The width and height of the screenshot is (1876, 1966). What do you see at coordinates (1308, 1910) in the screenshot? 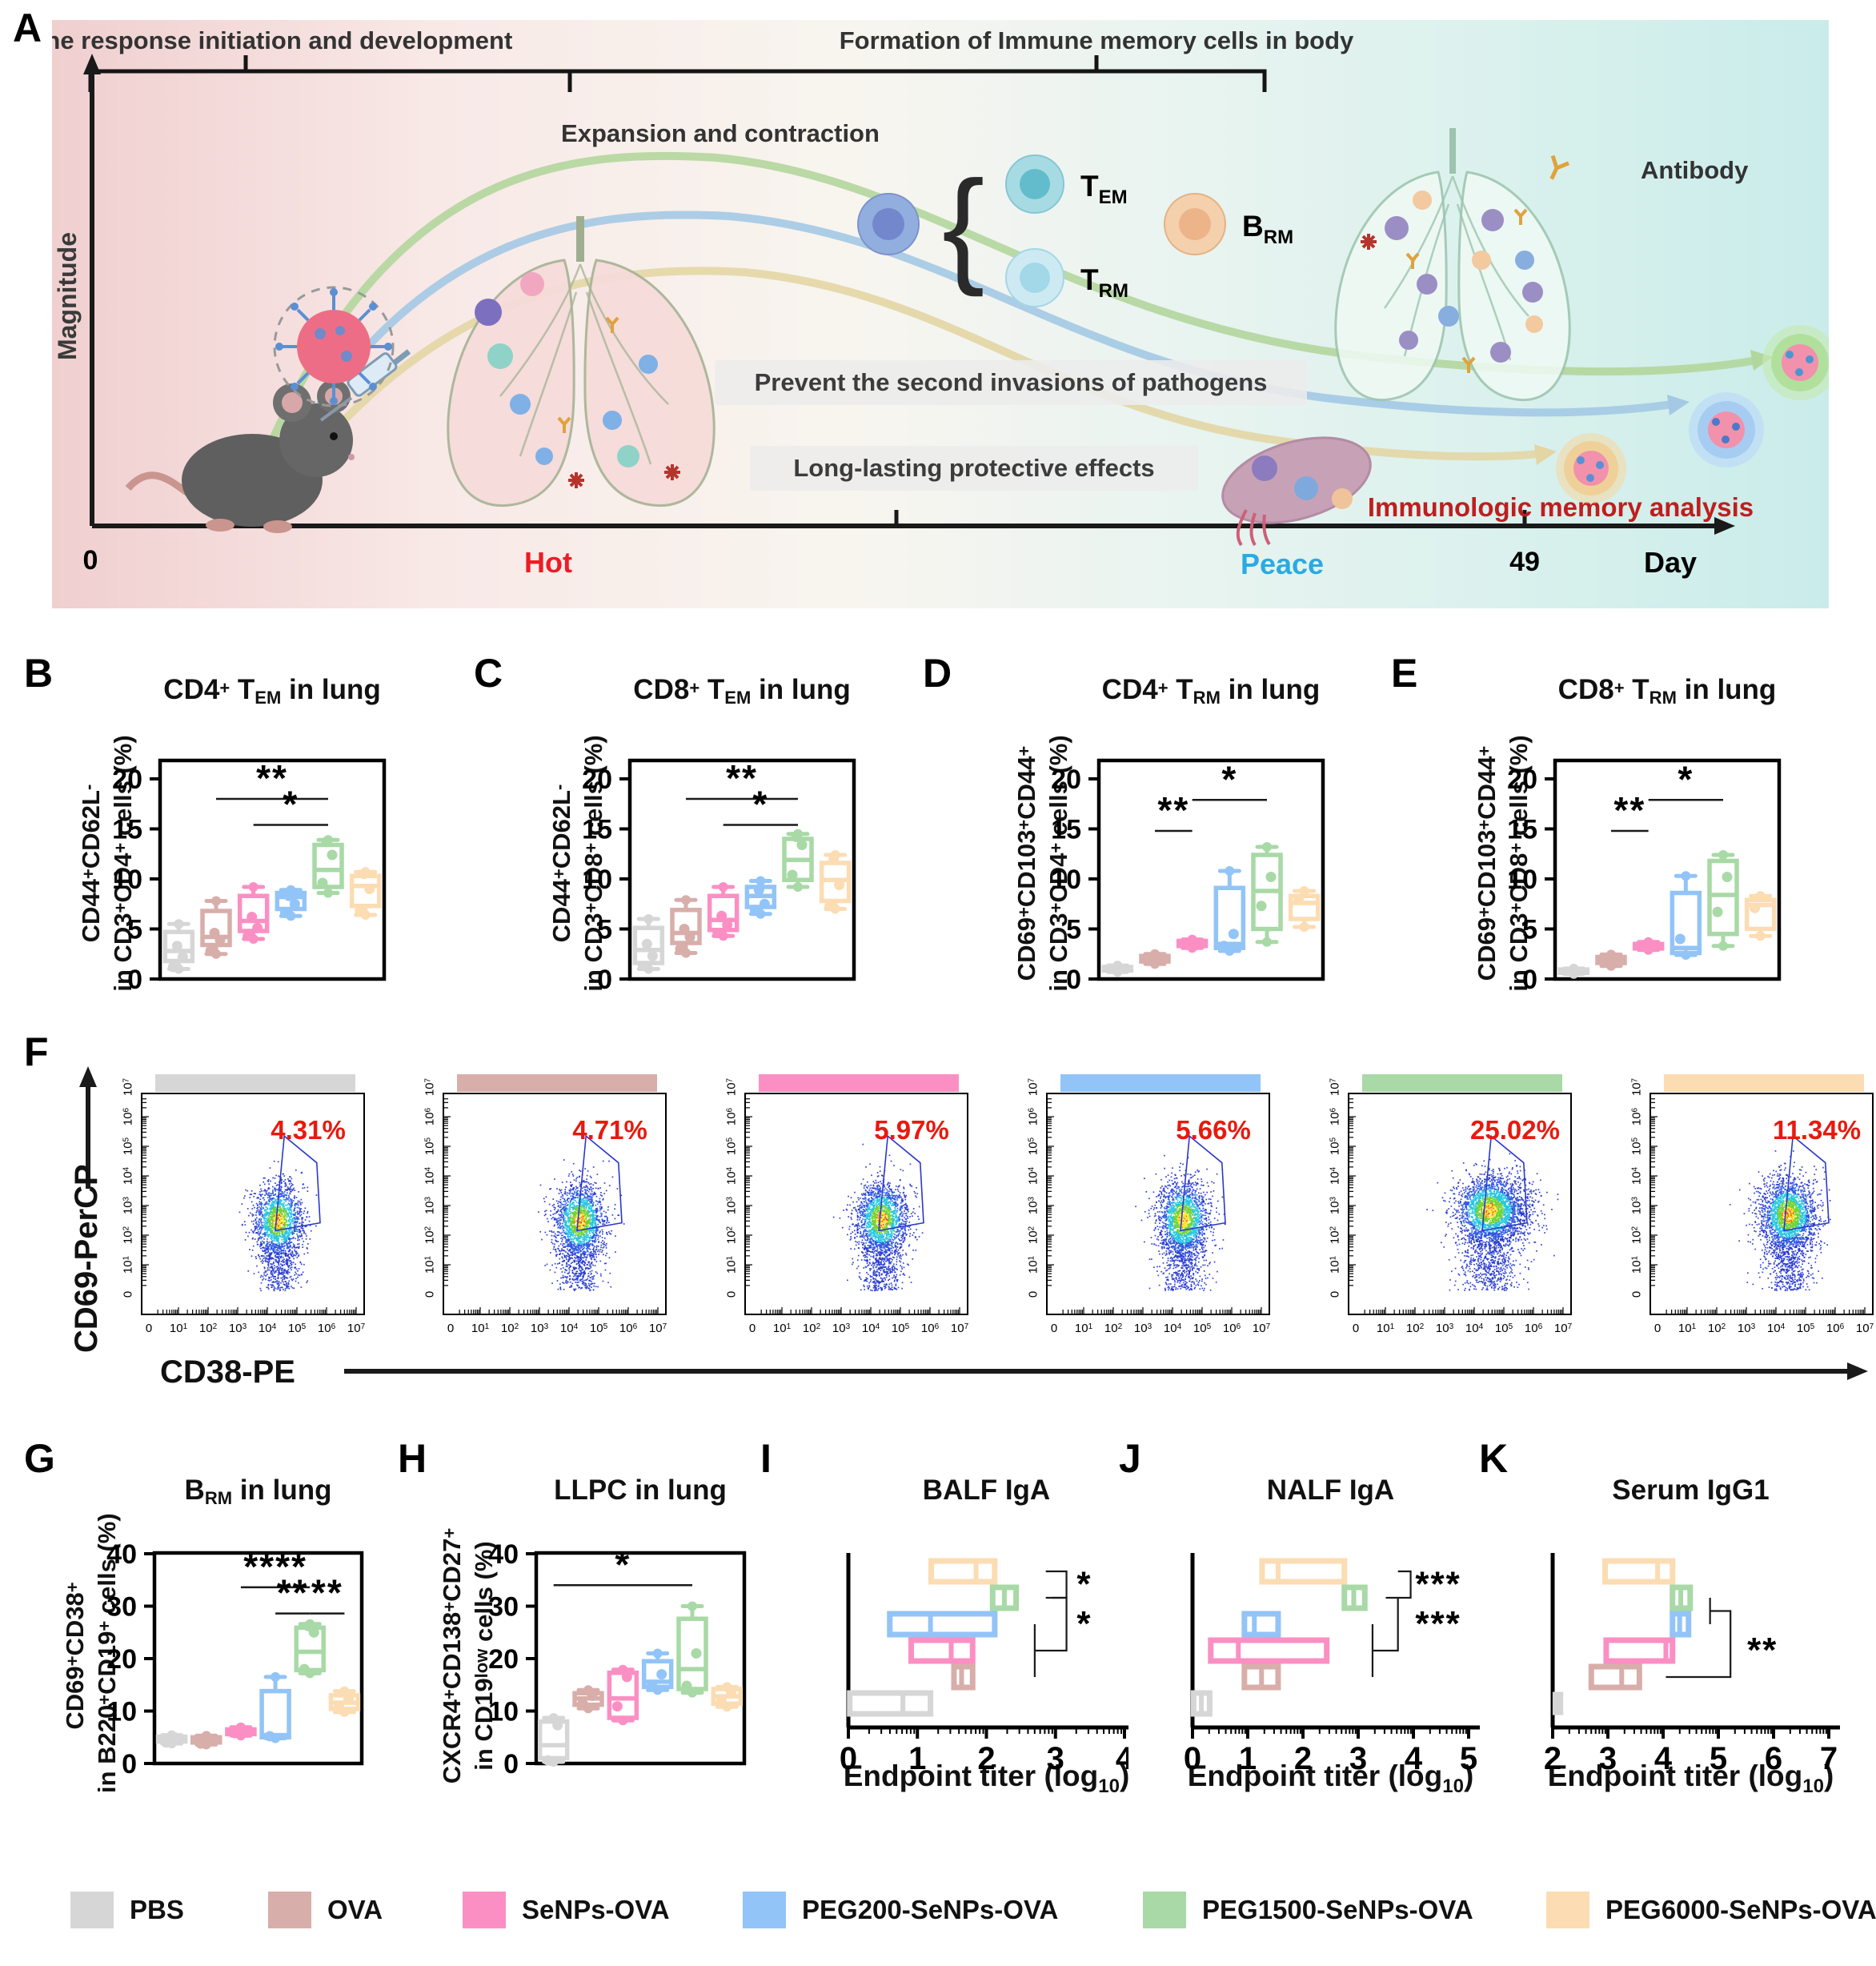
I see `legend-item-peg1500: PEG1500-SeNPs-OVA` at bounding box center [1308, 1910].